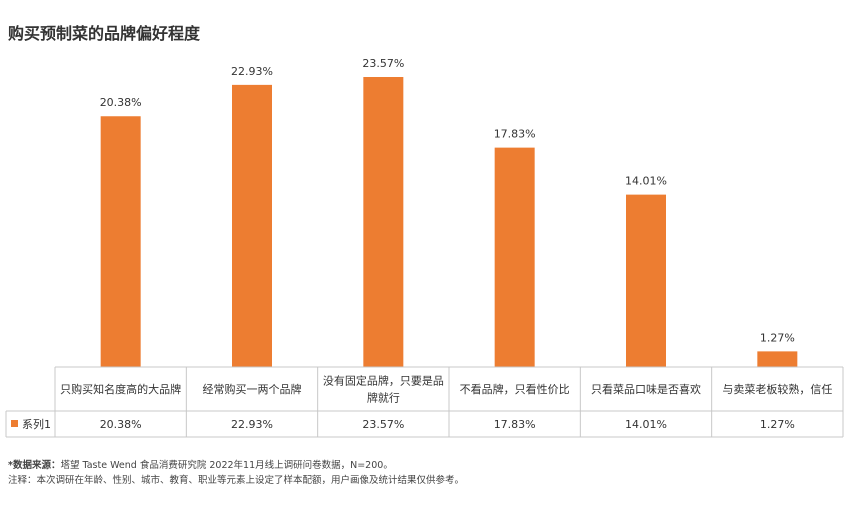 The height and width of the screenshot is (507, 850). I want to click on category-label: 经常购买一两个品牌, so click(252, 389).